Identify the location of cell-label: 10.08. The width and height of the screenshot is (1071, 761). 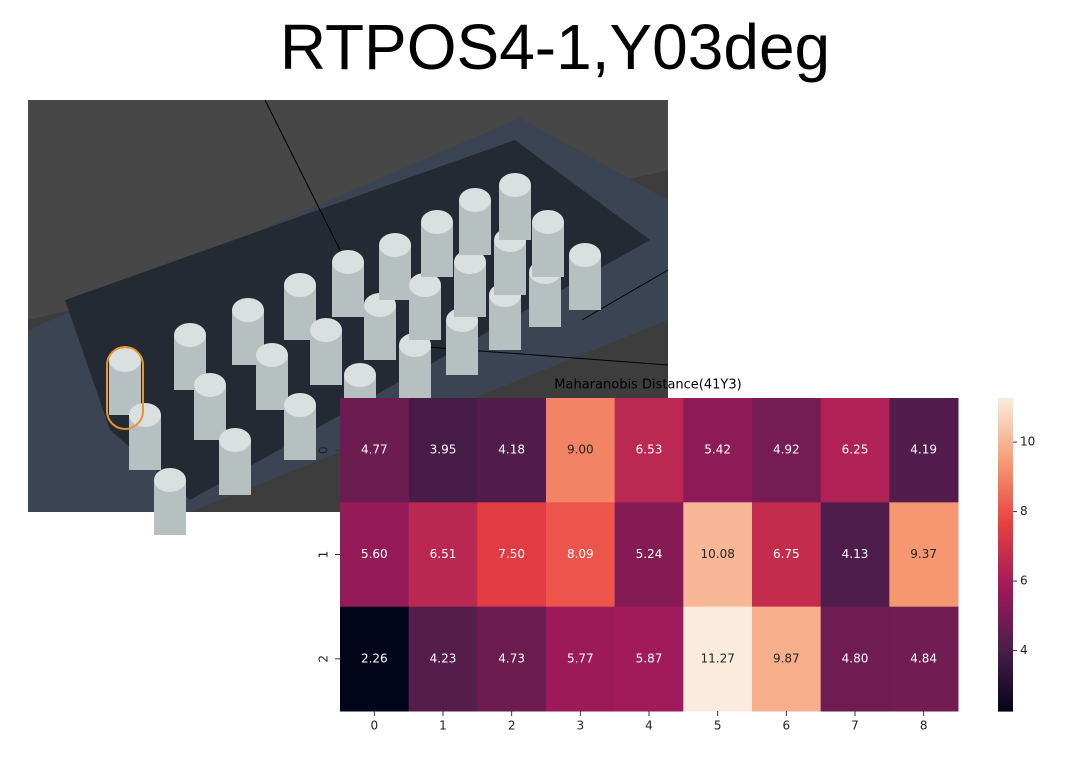
(717, 554).